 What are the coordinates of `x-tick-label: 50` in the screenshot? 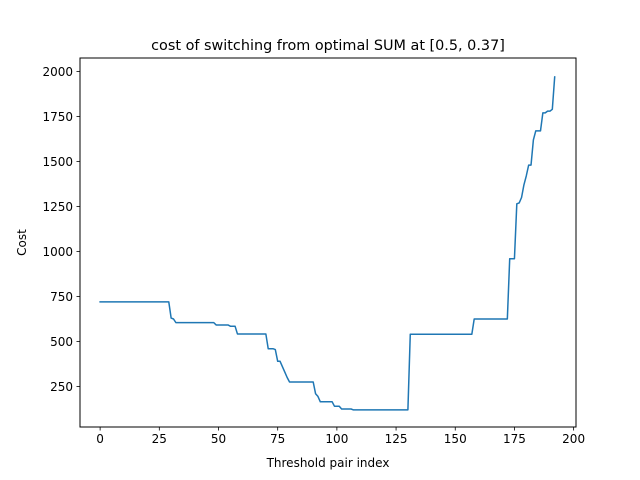 It's located at (218, 439).